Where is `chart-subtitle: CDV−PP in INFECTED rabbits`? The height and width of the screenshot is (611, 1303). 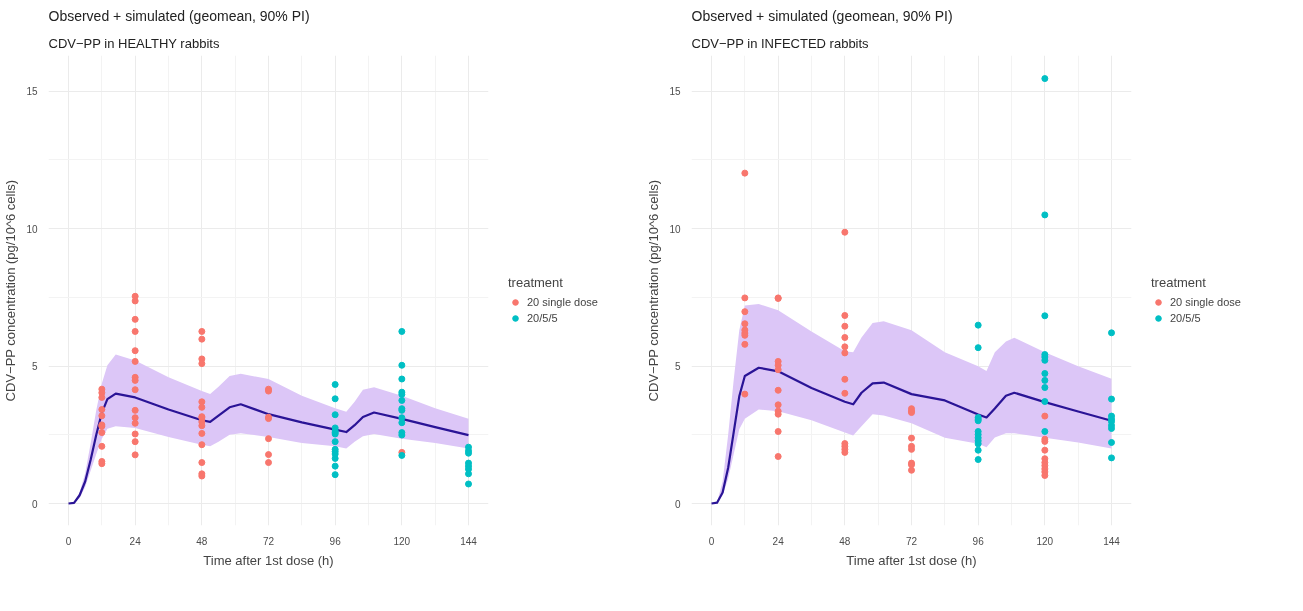
chart-subtitle: CDV−PP in INFECTED rabbits is located at coordinates (780, 43).